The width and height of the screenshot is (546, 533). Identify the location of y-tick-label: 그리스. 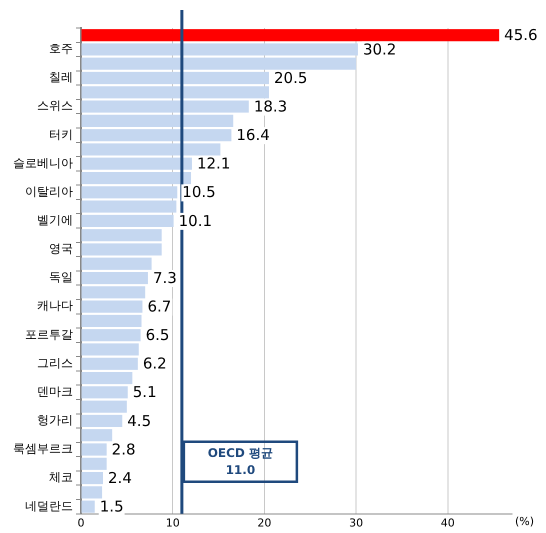
(55, 363).